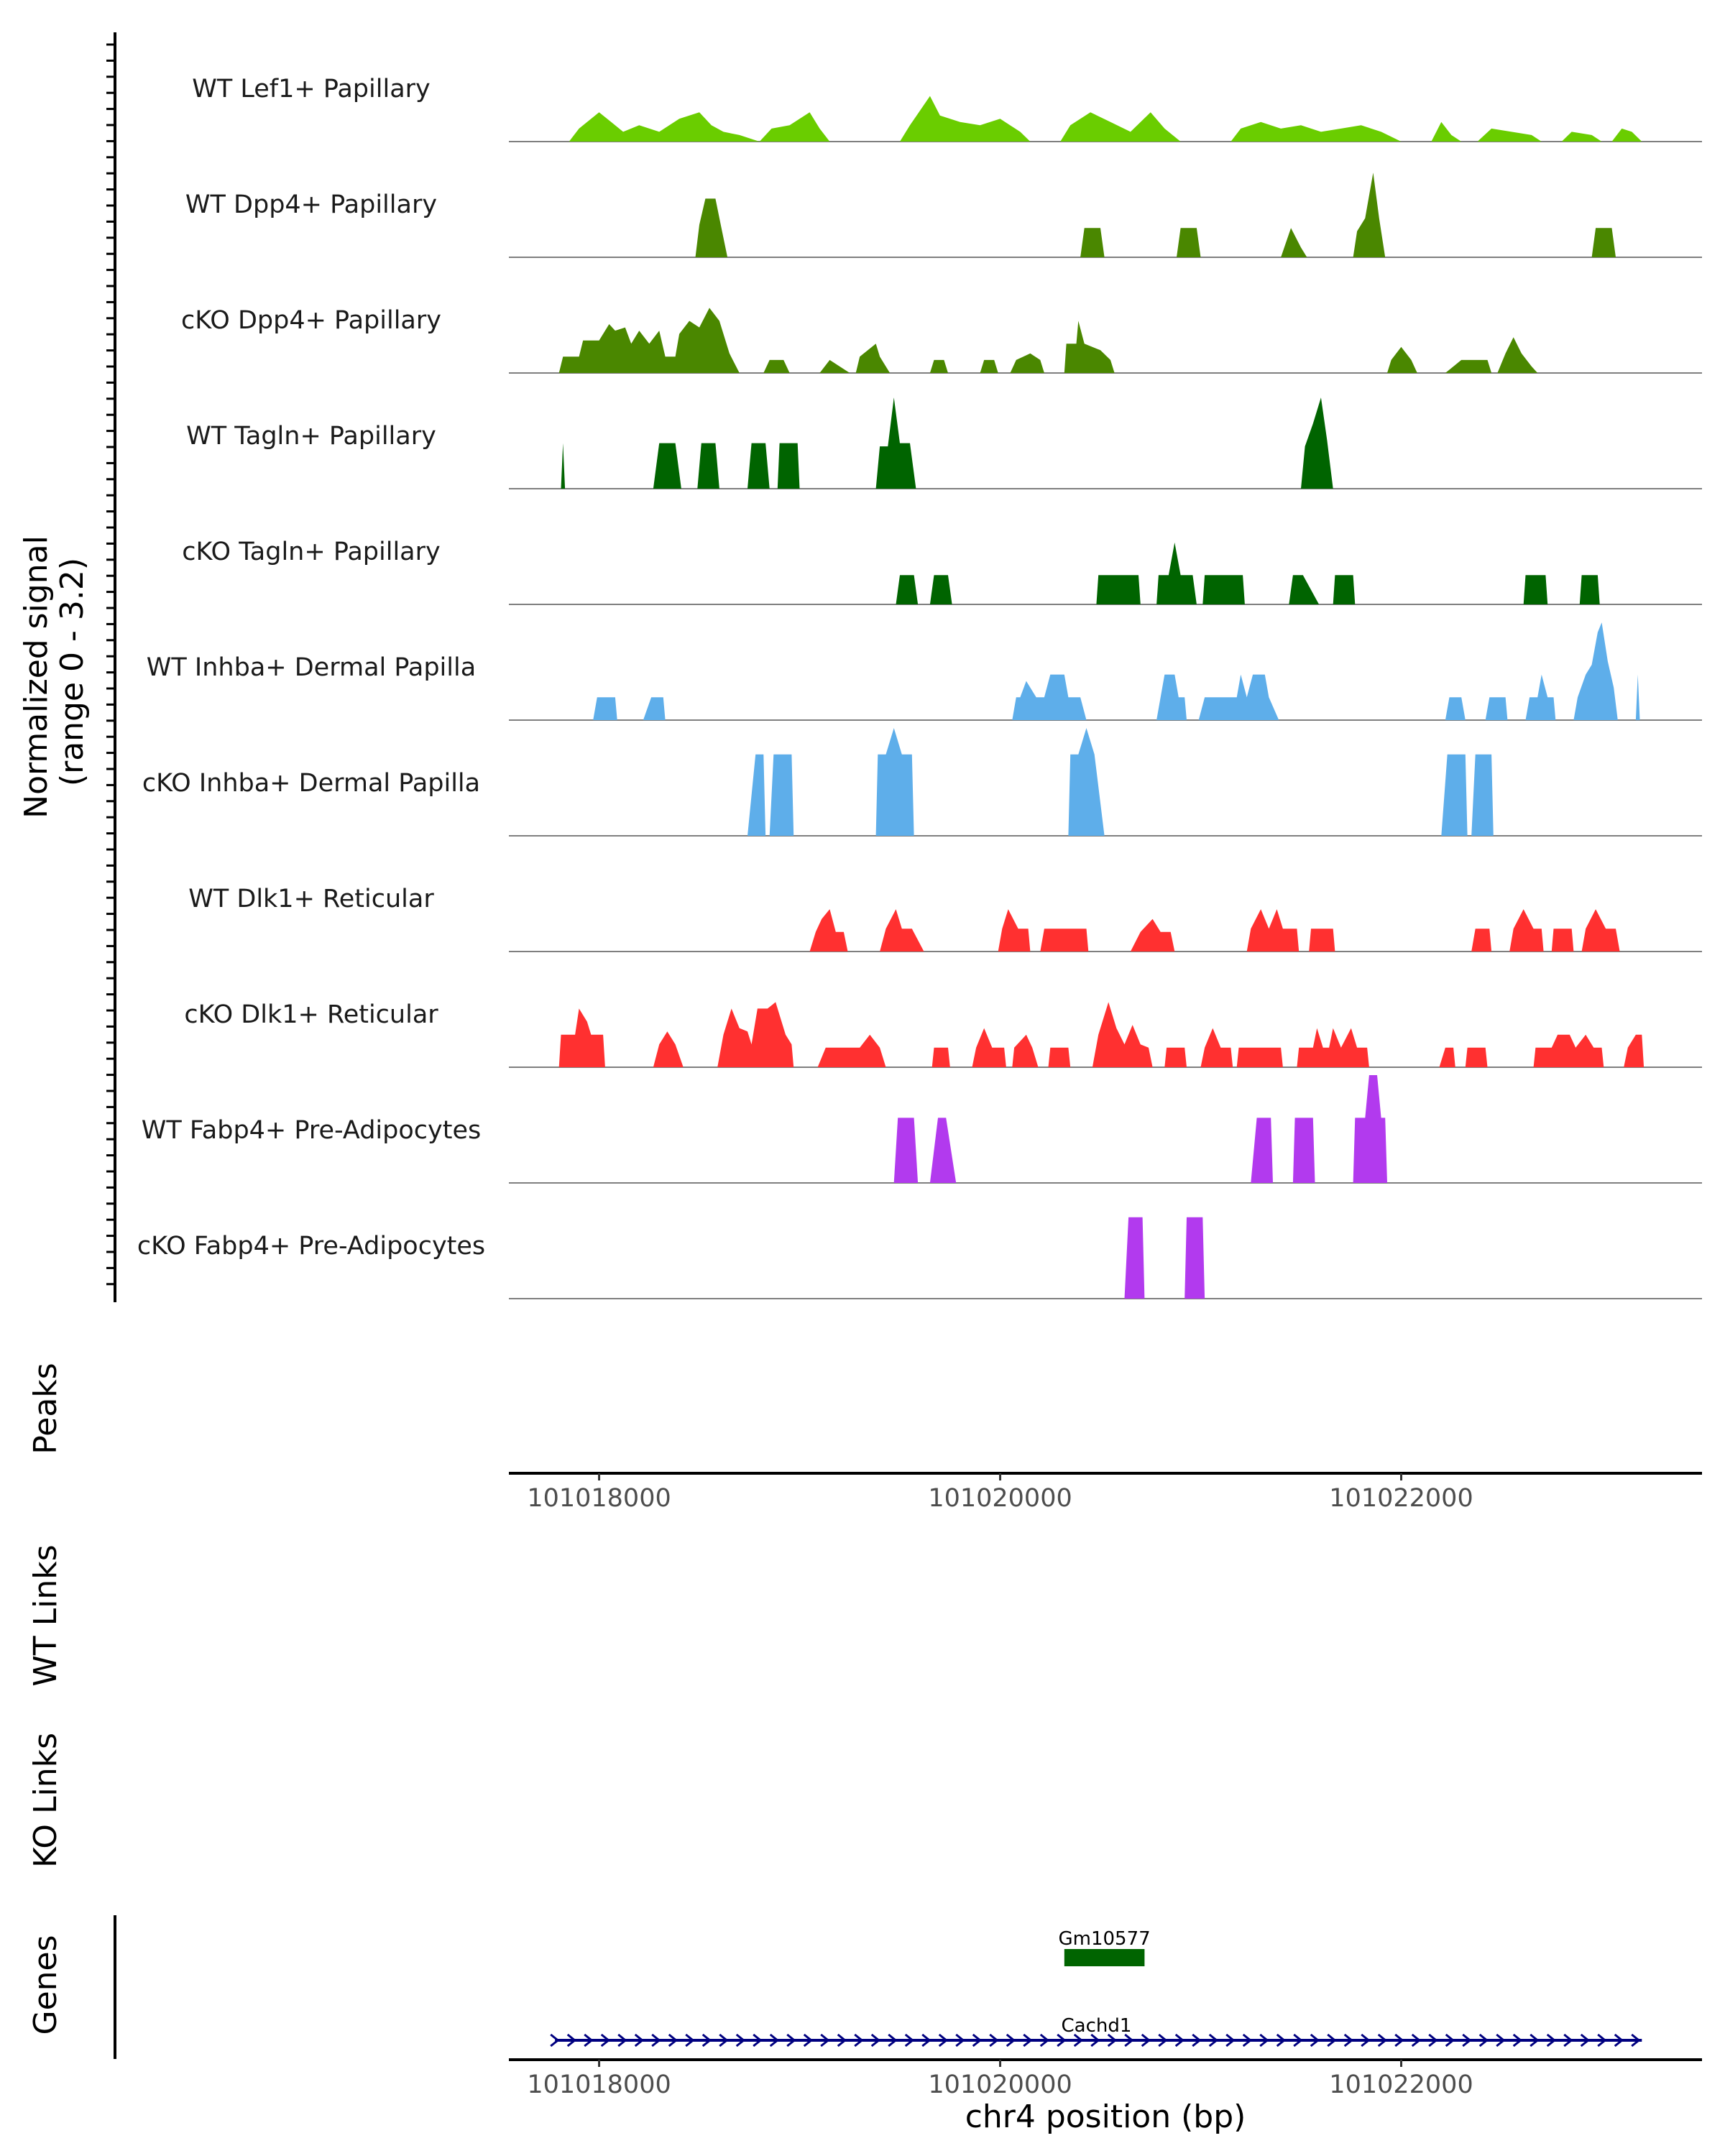 Image resolution: width=1725 pixels, height=2156 pixels. Describe the element at coordinates (864, 1438) in the screenshot. I see `peaks-panel: Peaks 101018000 101020000 101022000` at that location.